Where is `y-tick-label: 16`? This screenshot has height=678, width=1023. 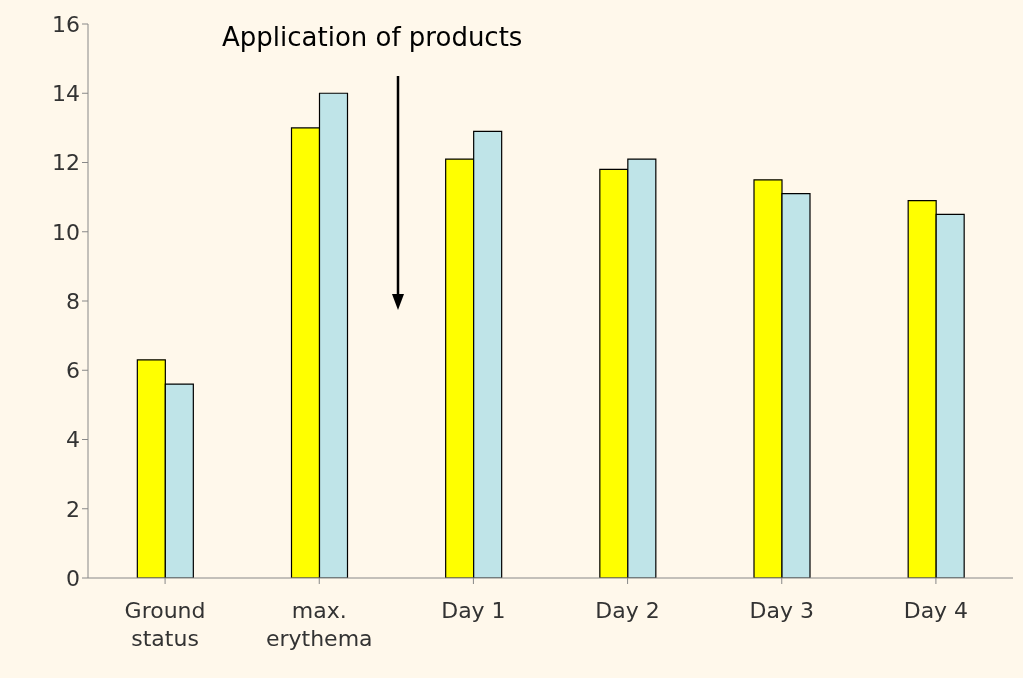 y-tick-label: 16 is located at coordinates (66, 24).